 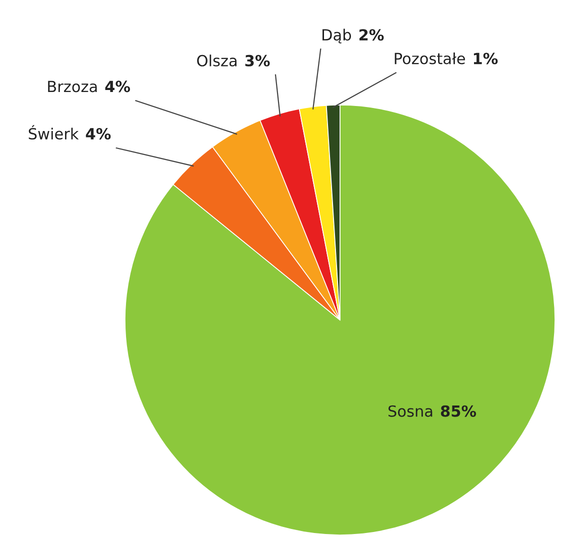 What do you see at coordinates (216, 60) in the screenshot?
I see `slice-label: Olsza` at bounding box center [216, 60].